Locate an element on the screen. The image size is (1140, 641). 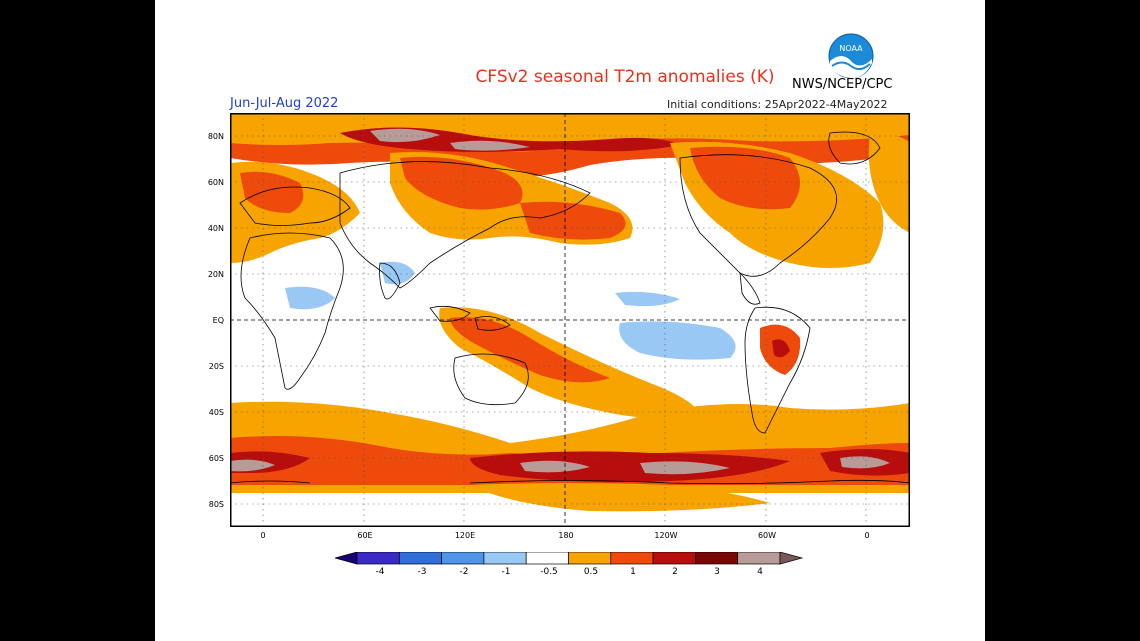
colorbar-tick: -1 is located at coordinates (506, 572).